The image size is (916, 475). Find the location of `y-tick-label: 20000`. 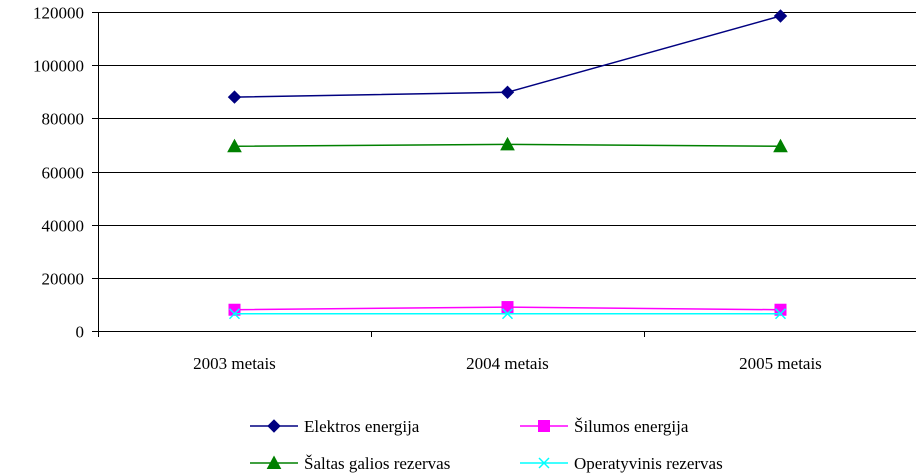

y-tick-label: 20000 is located at coordinates (63, 279).